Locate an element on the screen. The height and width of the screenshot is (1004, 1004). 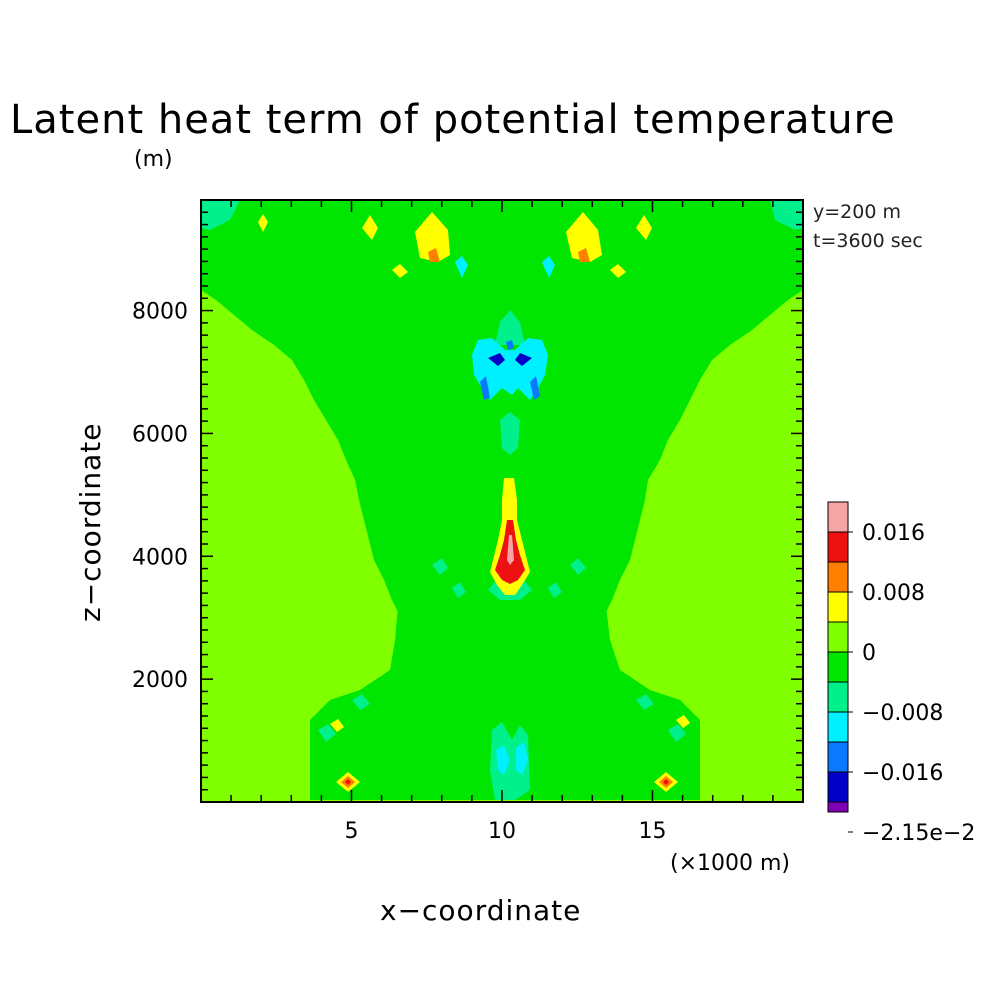
colorbar-label: 0.016 is located at coordinates (893, 533).